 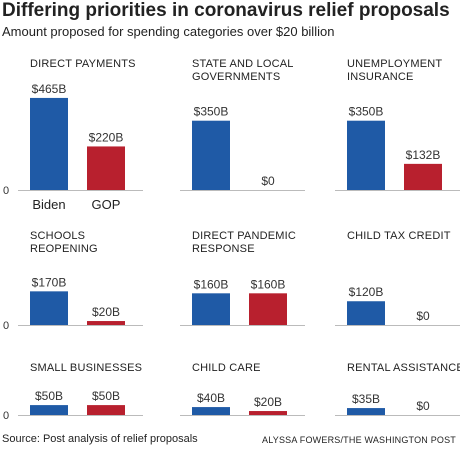 What do you see at coordinates (366, 292) in the screenshot?
I see `value-label: $120B` at bounding box center [366, 292].